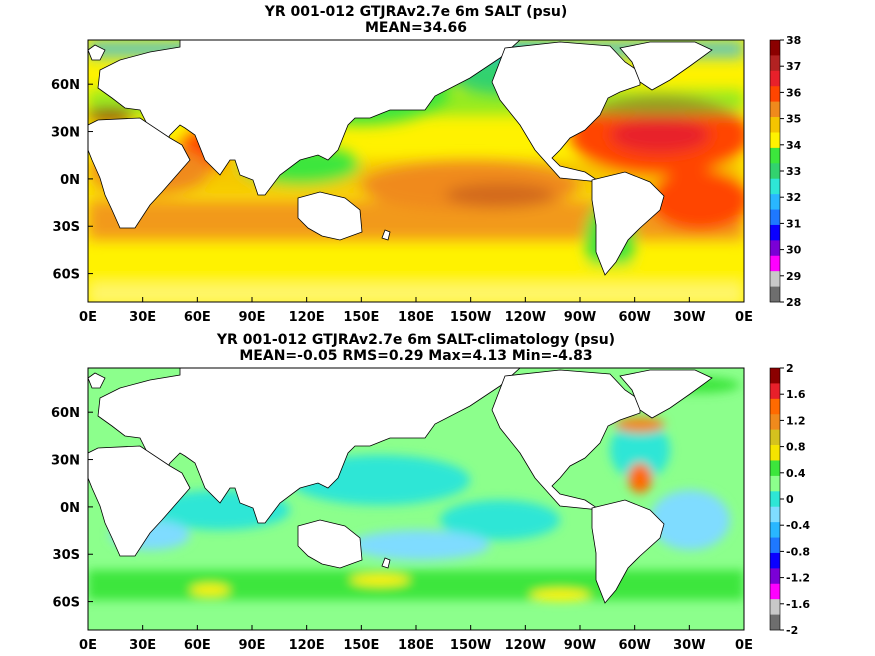 The image size is (875, 656). What do you see at coordinates (794, 250) in the screenshot?
I see `colorbar-tick-label: 30` at bounding box center [794, 250].